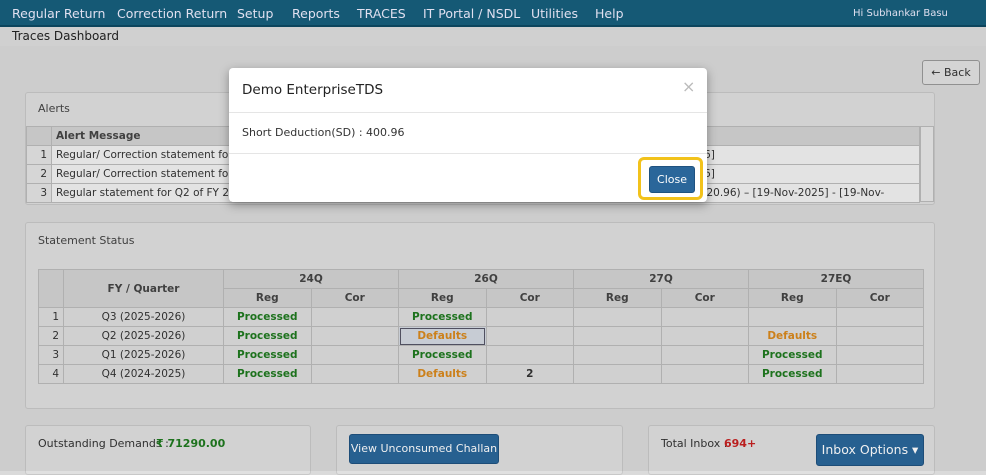 Image resolution: width=986 pixels, height=475 pixels. I want to click on fy-quarter: Q3 (2025-2026), so click(143, 317).